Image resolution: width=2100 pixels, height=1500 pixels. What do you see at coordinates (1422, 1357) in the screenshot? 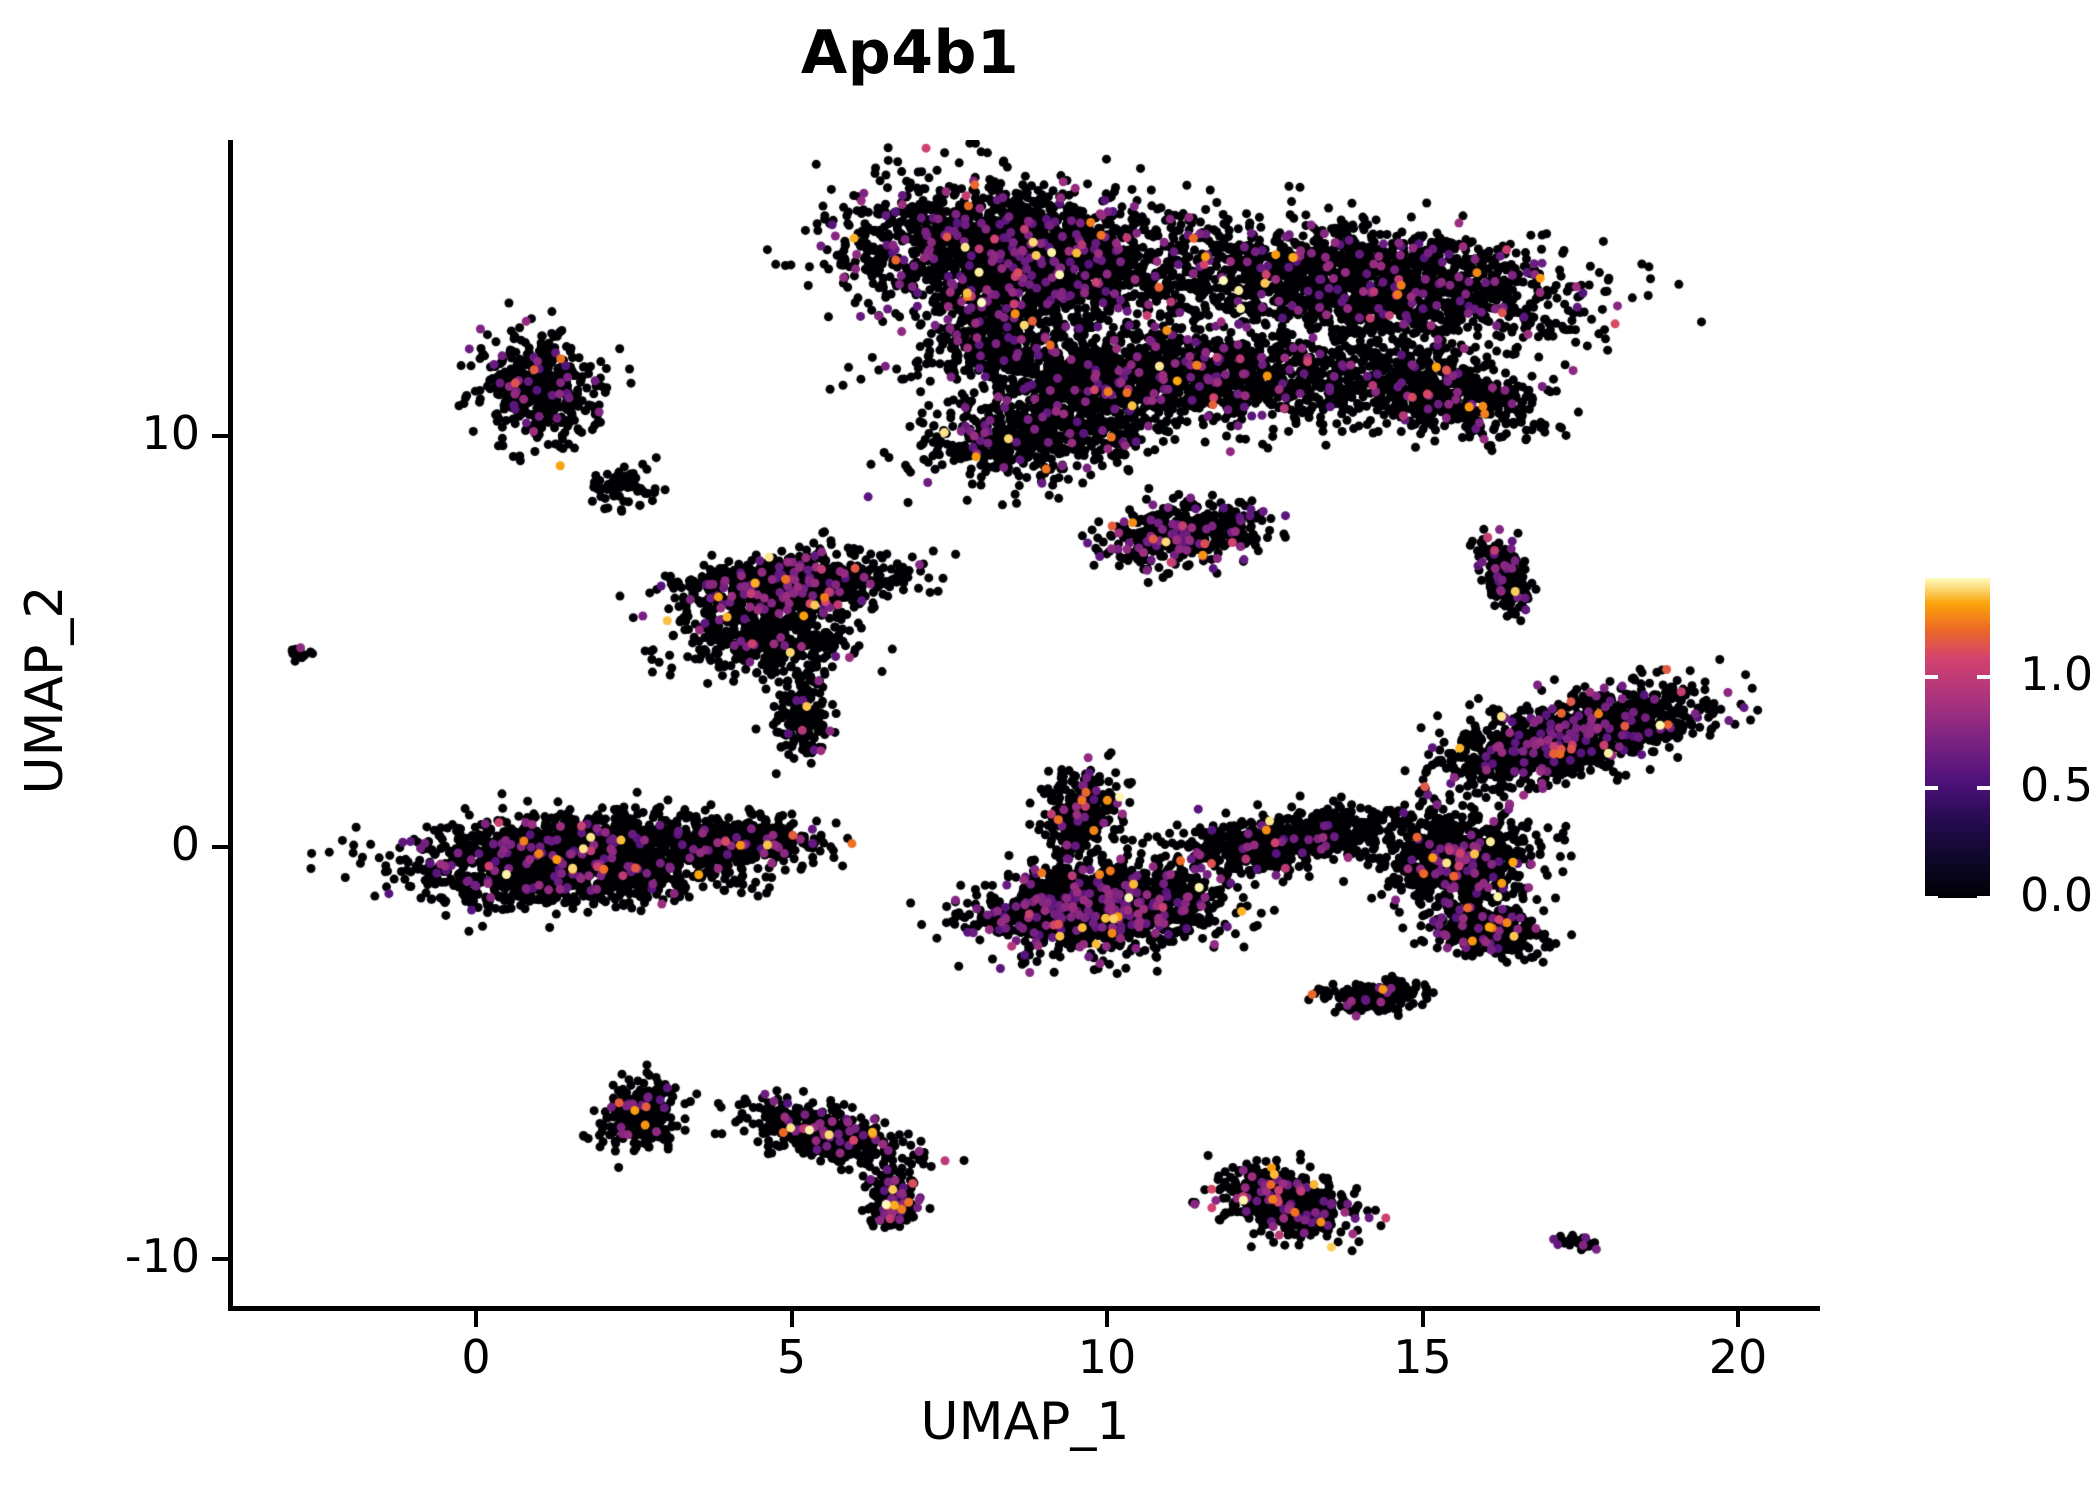
I see `x-tick-label: 15` at bounding box center [1422, 1357].